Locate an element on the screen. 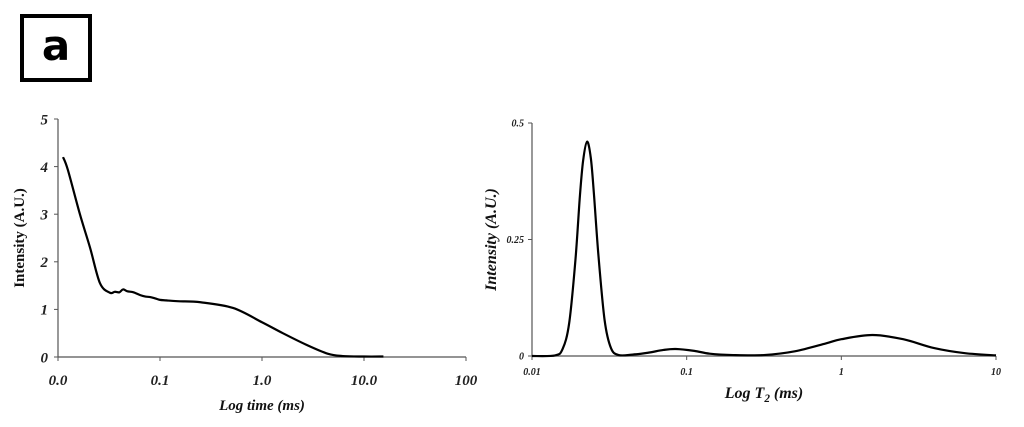  x-tick-label: 100 is located at coordinates (466, 381).